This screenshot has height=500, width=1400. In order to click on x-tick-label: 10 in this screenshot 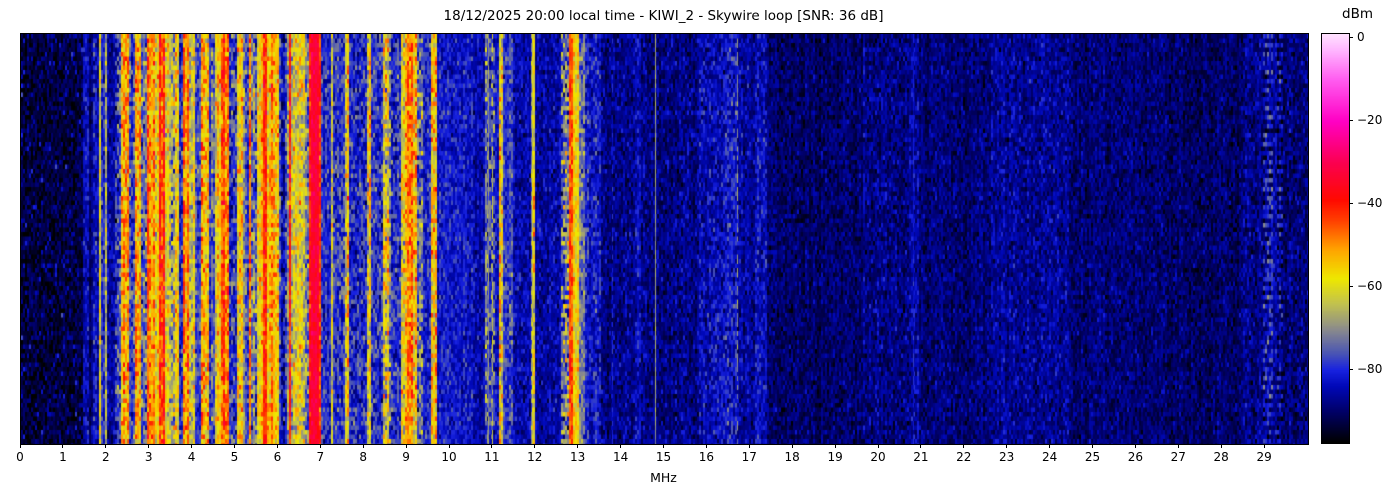, I will do `click(449, 457)`.